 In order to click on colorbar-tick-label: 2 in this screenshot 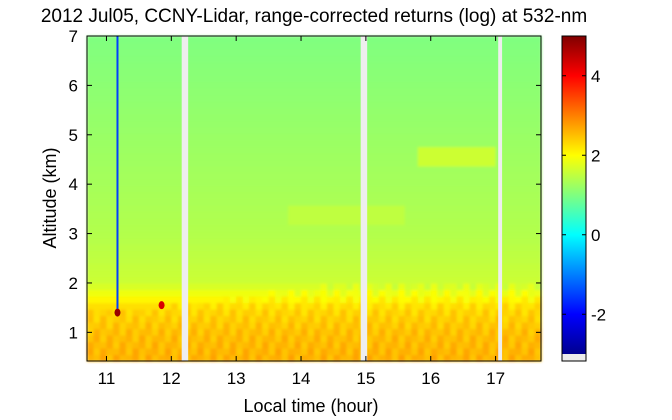, I will do `click(595, 155)`.